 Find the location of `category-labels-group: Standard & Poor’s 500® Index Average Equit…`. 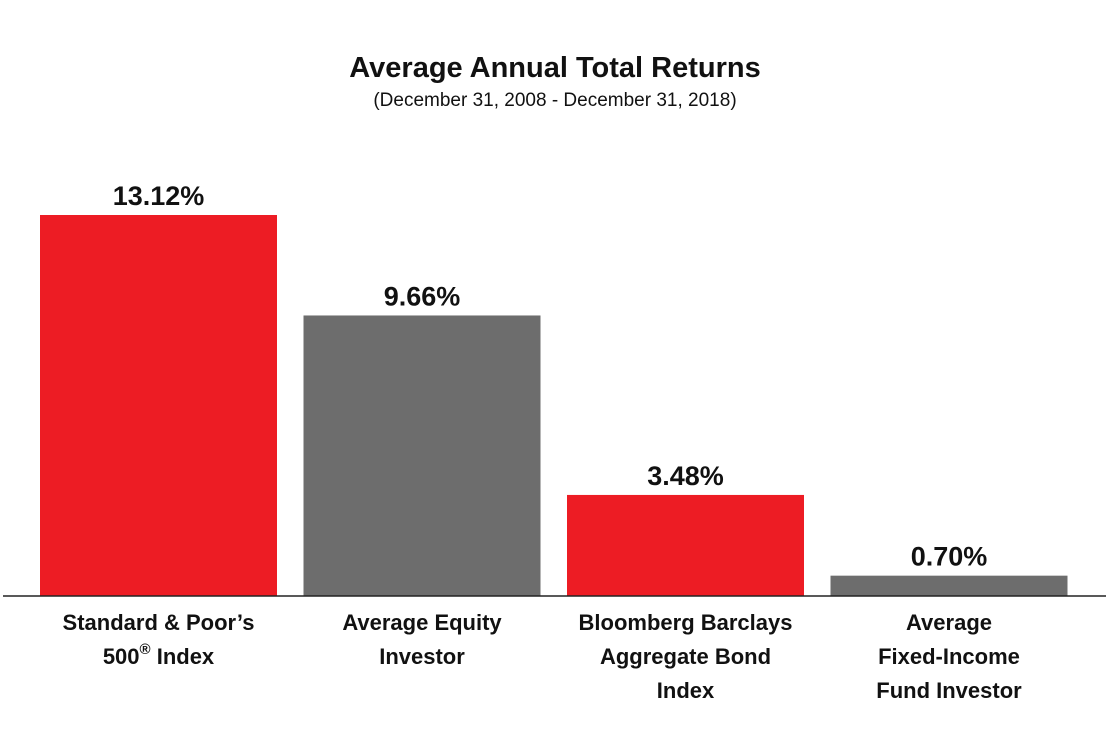

category-labels-group: Standard & Poor’s 500® Index Average Equit… is located at coordinates (543, 656).